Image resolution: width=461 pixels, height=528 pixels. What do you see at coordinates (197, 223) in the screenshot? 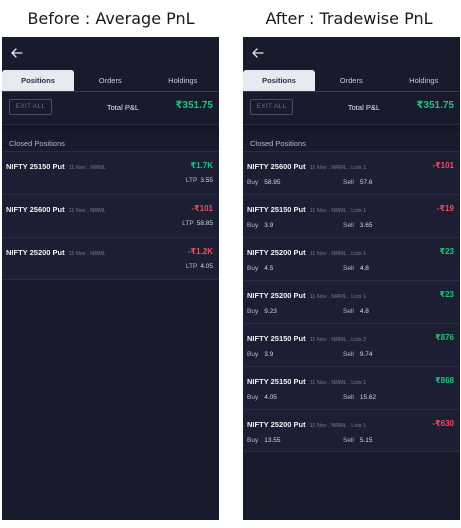
I see `row-ltp: LTP 58.85` at bounding box center [197, 223].